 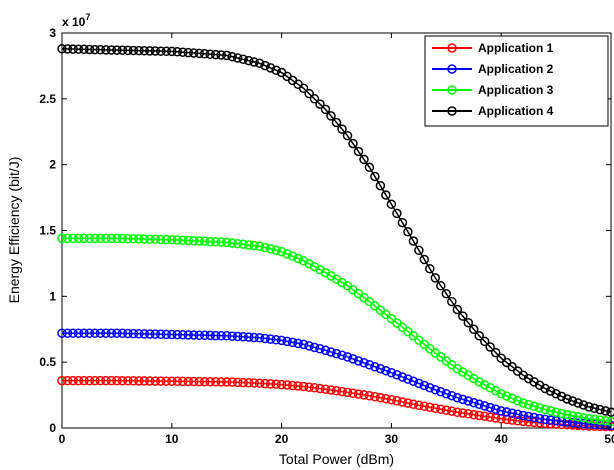 I want to click on x-tick-label: 10, so click(x=172, y=439).